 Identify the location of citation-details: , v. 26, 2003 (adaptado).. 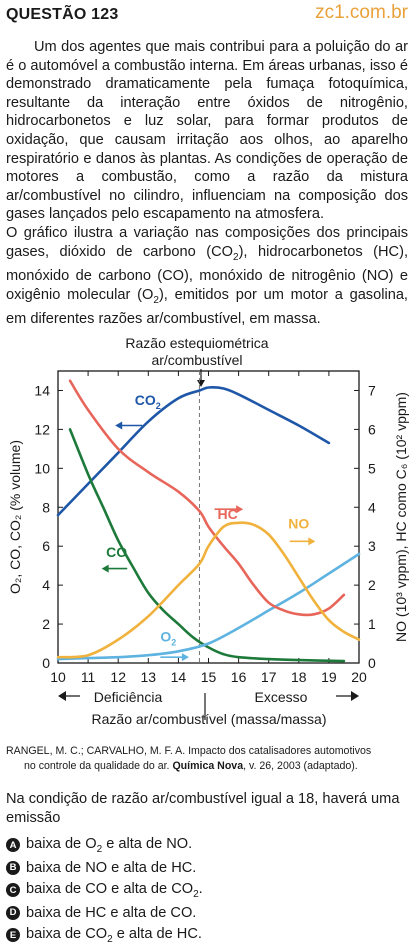
(300, 766).